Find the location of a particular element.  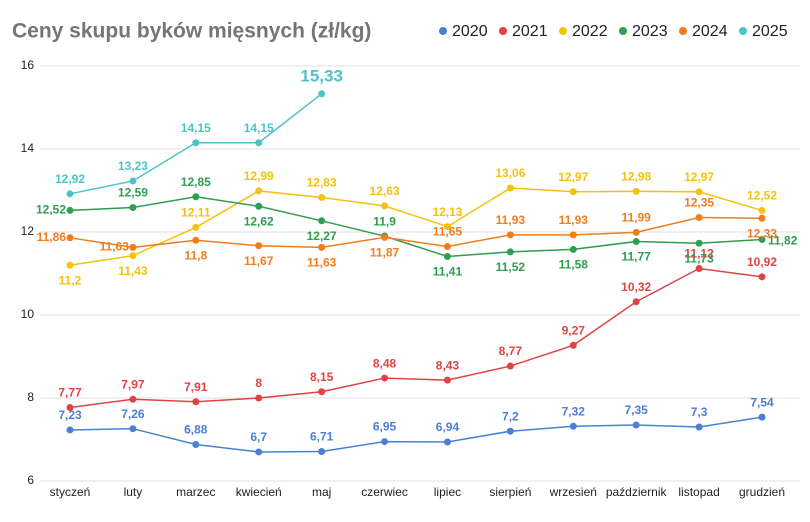

legend-label: 2024 is located at coordinates (710, 31).